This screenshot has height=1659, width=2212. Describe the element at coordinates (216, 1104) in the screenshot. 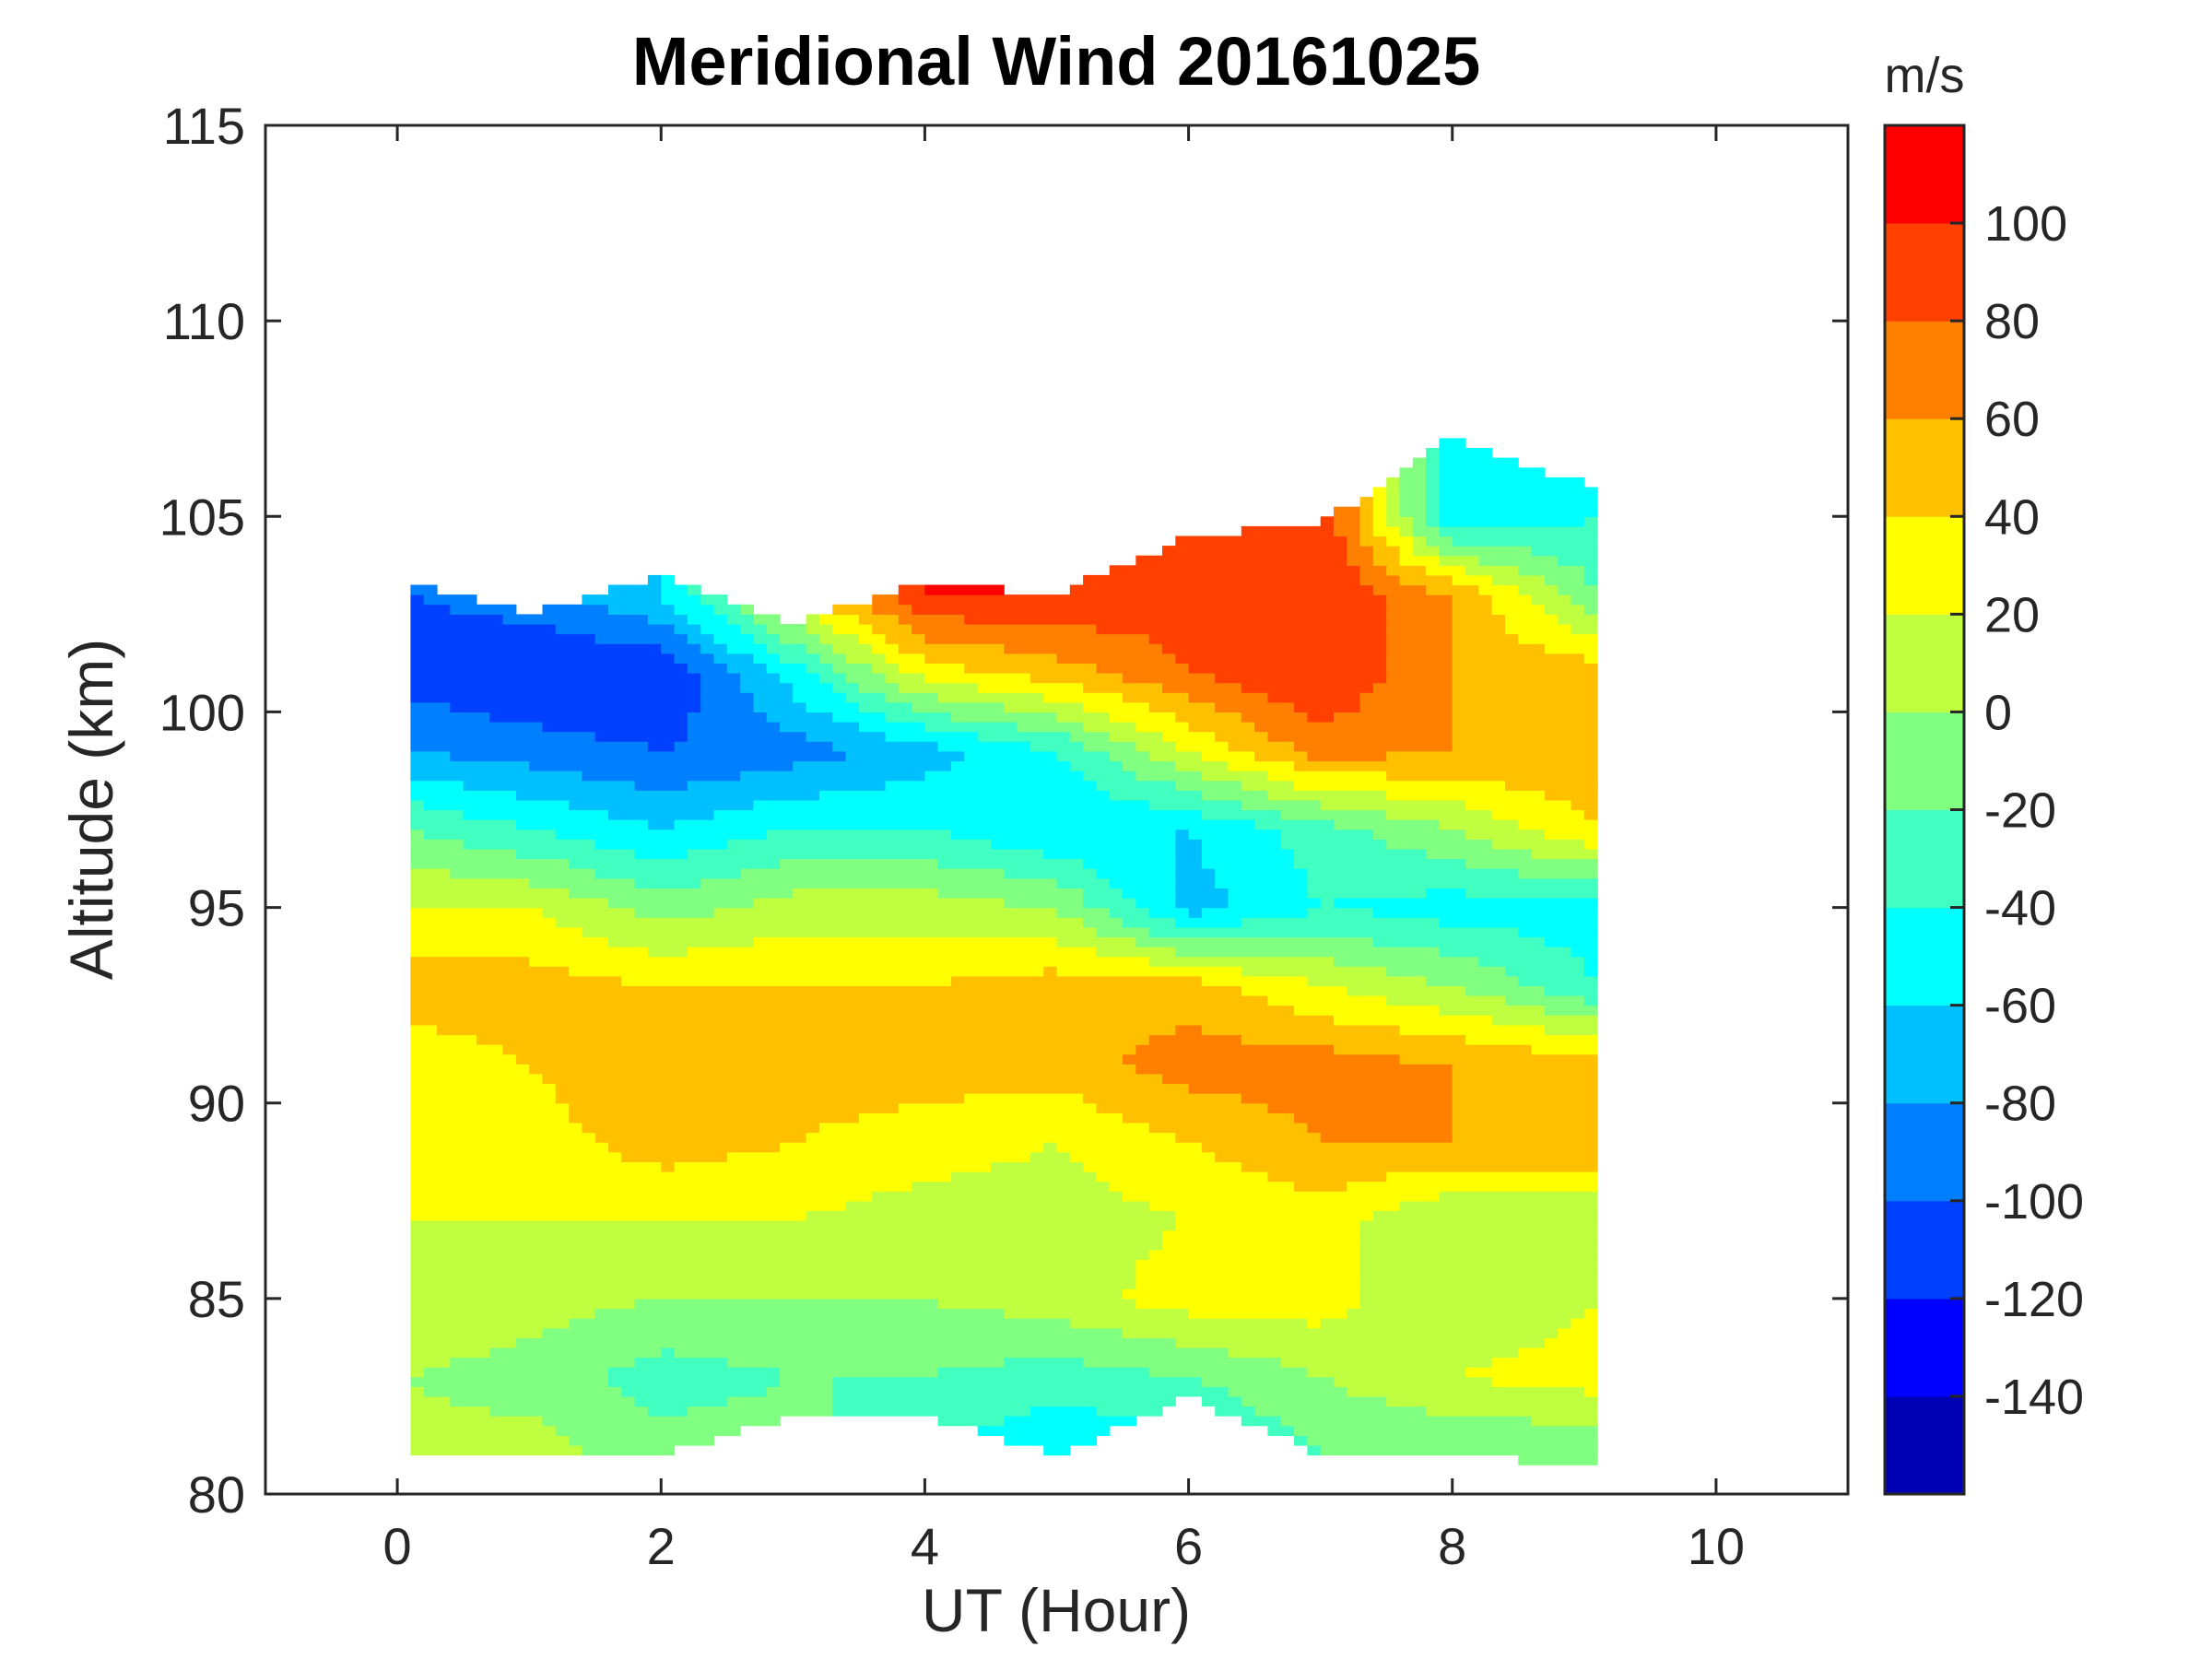

I see `y-tick-label: 90` at that location.